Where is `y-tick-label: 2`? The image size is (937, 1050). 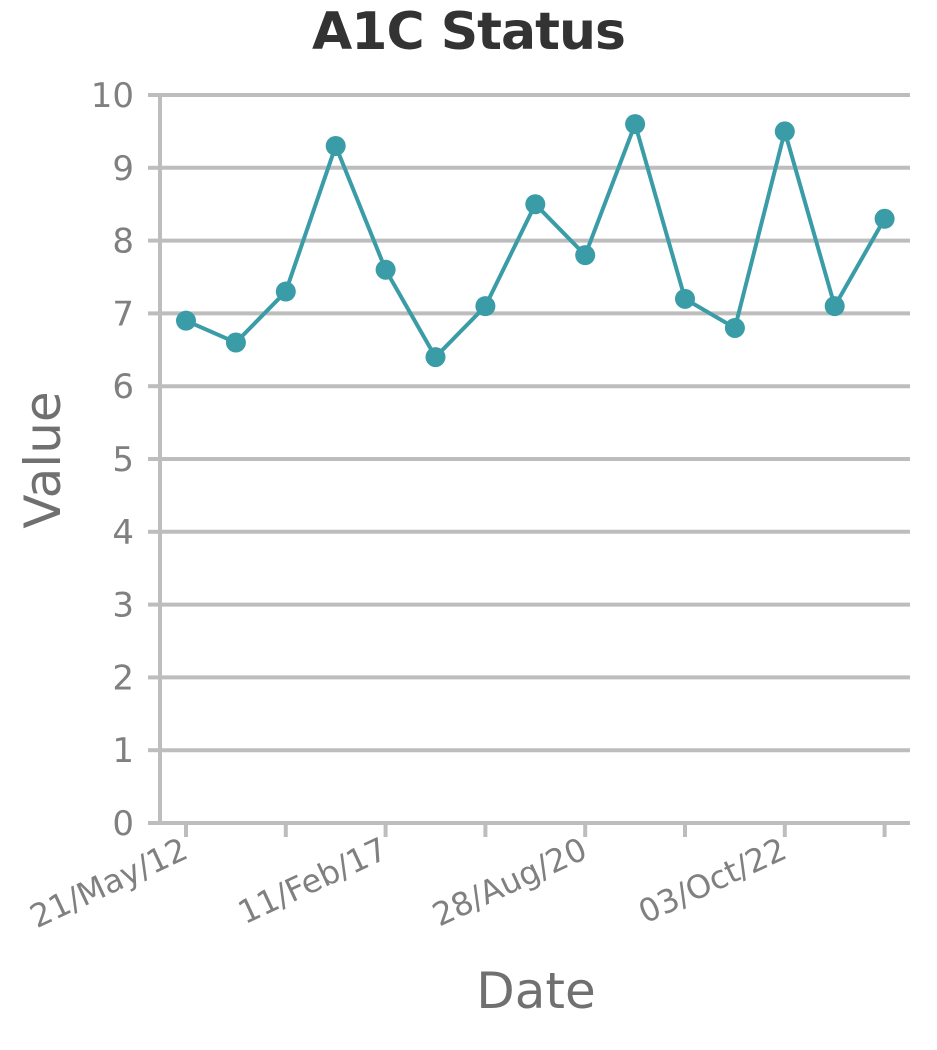
y-tick-label: 2 is located at coordinates (123, 678).